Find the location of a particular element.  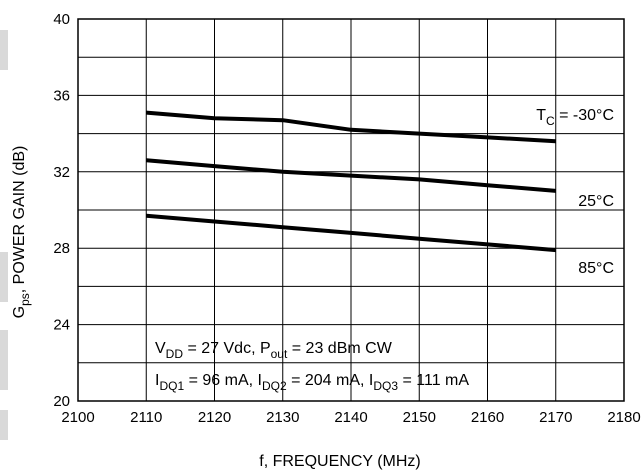

y-tick-label: 24 is located at coordinates (61, 325).